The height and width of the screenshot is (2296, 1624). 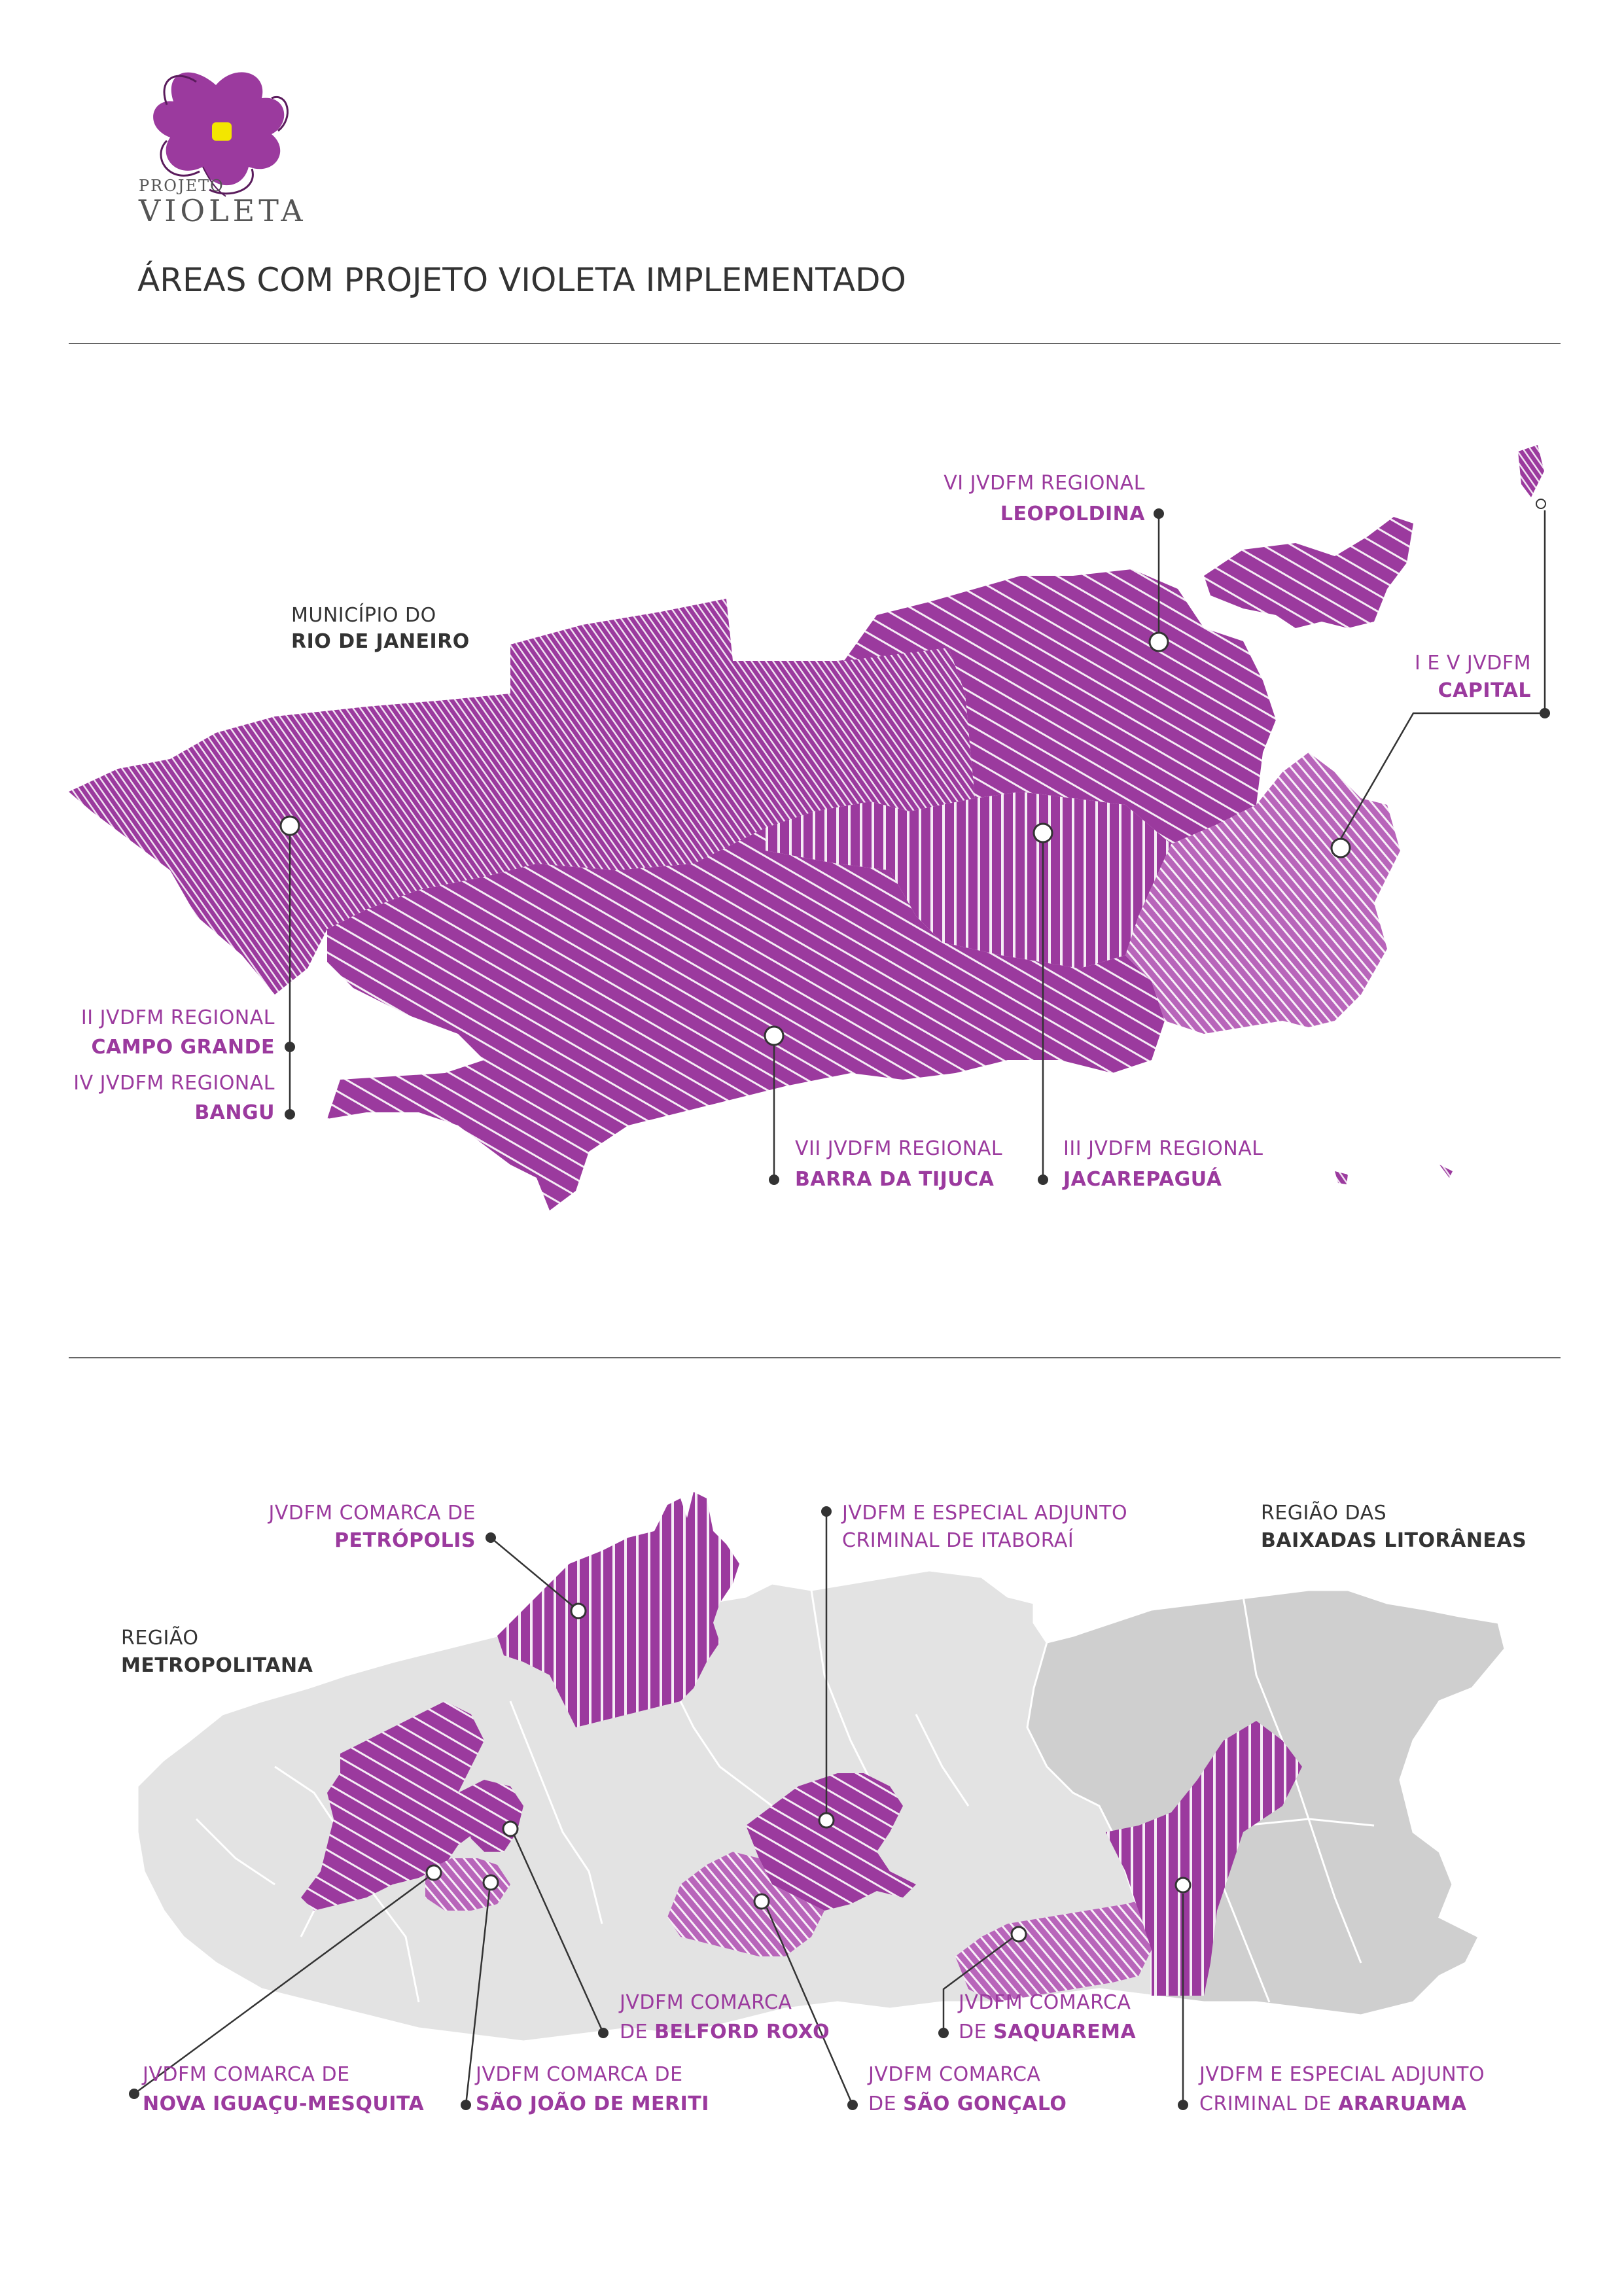 What do you see at coordinates (968, 880) in the screenshot?
I see `region-jacarepagua` at bounding box center [968, 880].